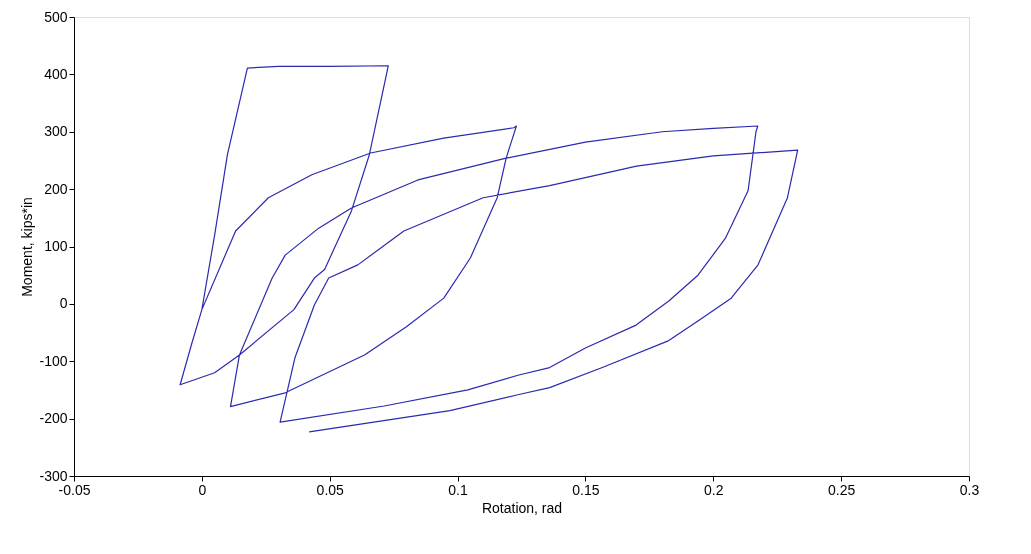 Image resolution: width=1031 pixels, height=554 pixels. What do you see at coordinates (969, 489) in the screenshot?
I see `x-tick-label: 0.3` at bounding box center [969, 489].